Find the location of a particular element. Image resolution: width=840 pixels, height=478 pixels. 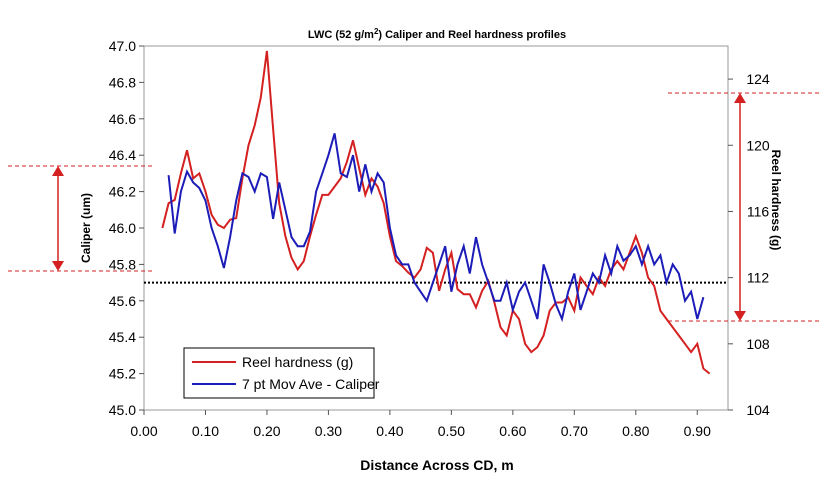

left-tick-label: 46.4 is located at coordinates (122, 155).